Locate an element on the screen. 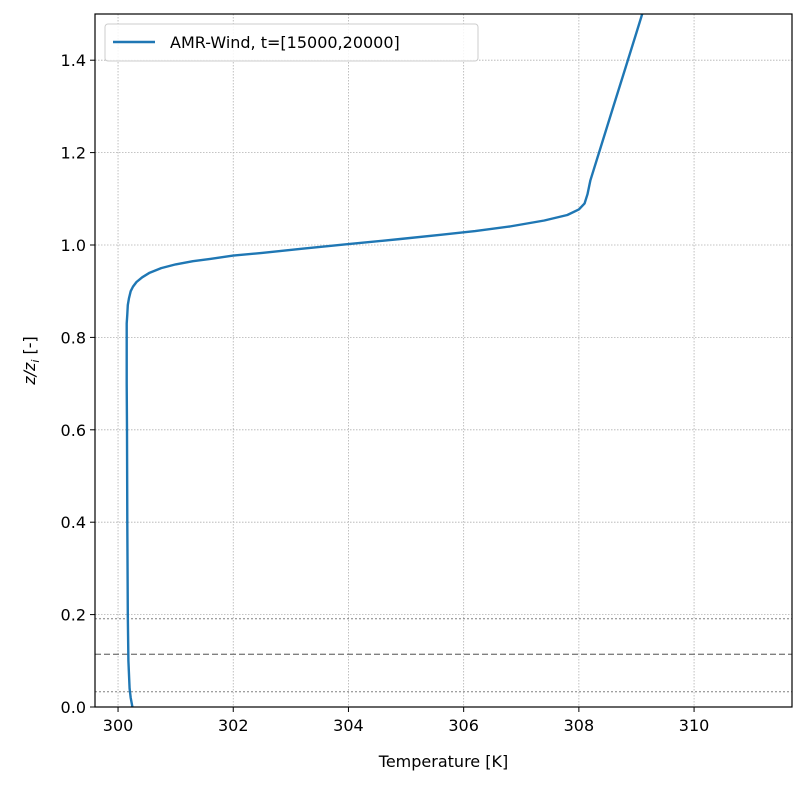 This screenshot has width=807, height=785. y-tick-label-7: 1.4 is located at coordinates (73, 60).